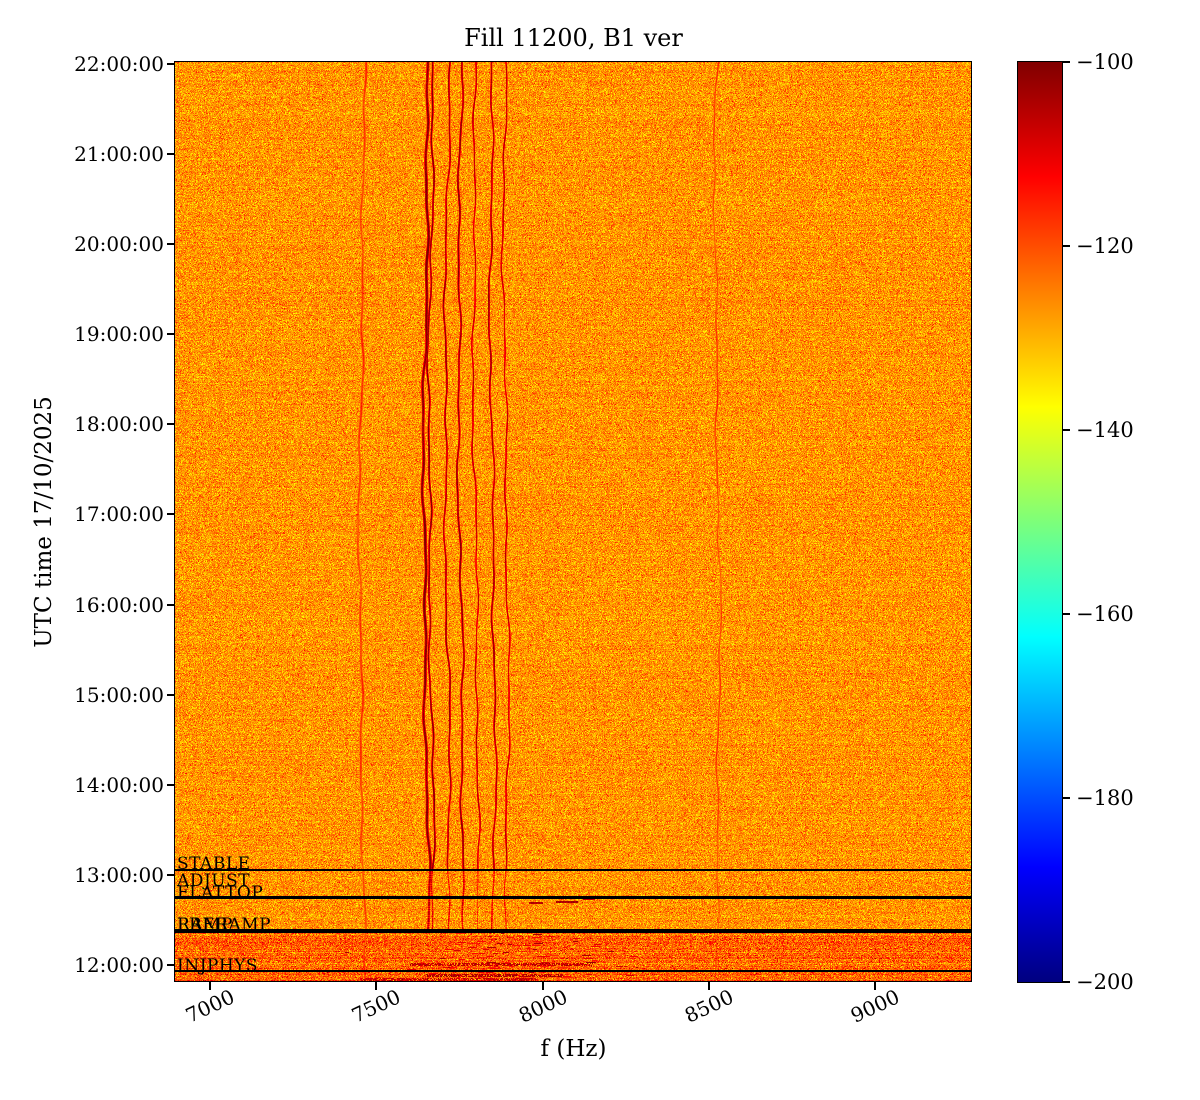 This screenshot has width=1200, height=1100. What do you see at coordinates (205, 924) in the screenshot?
I see `beam-mode-label: RAMP` at bounding box center [205, 924].